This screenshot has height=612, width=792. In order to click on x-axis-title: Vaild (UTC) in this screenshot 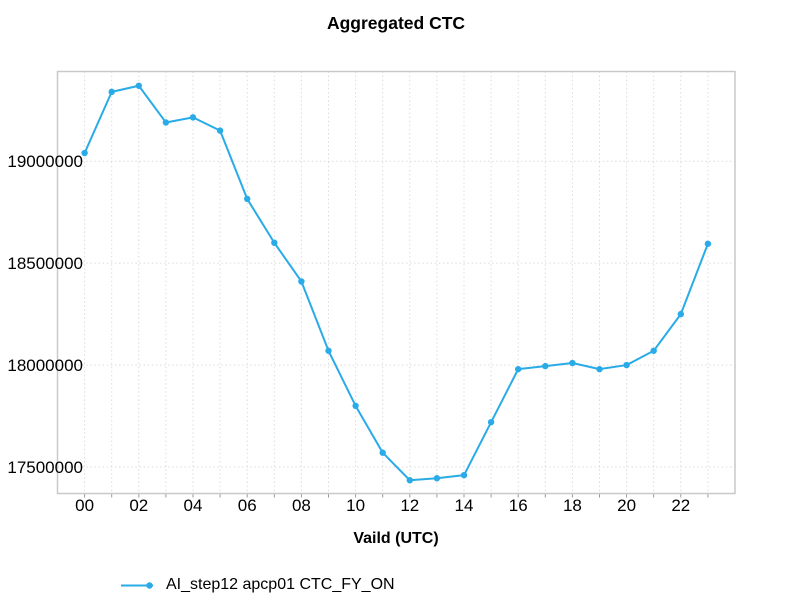, I will do `click(396, 538)`.